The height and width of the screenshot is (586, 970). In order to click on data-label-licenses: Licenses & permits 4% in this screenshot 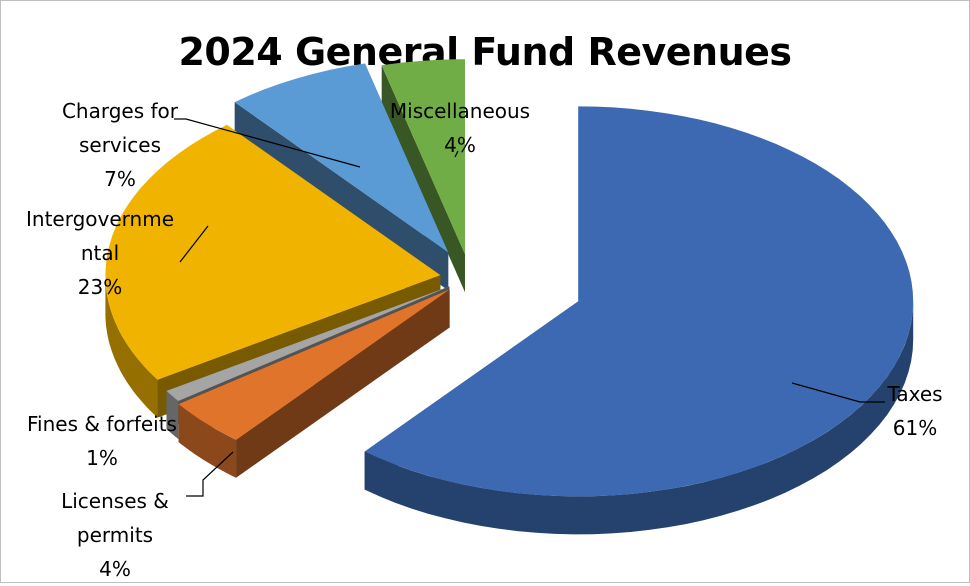, I will do `click(115, 535)`.